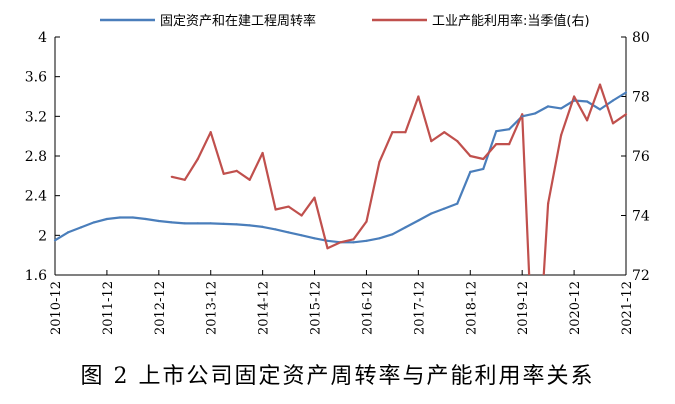  I want to click on right-tick-label: 80, so click(641, 38).